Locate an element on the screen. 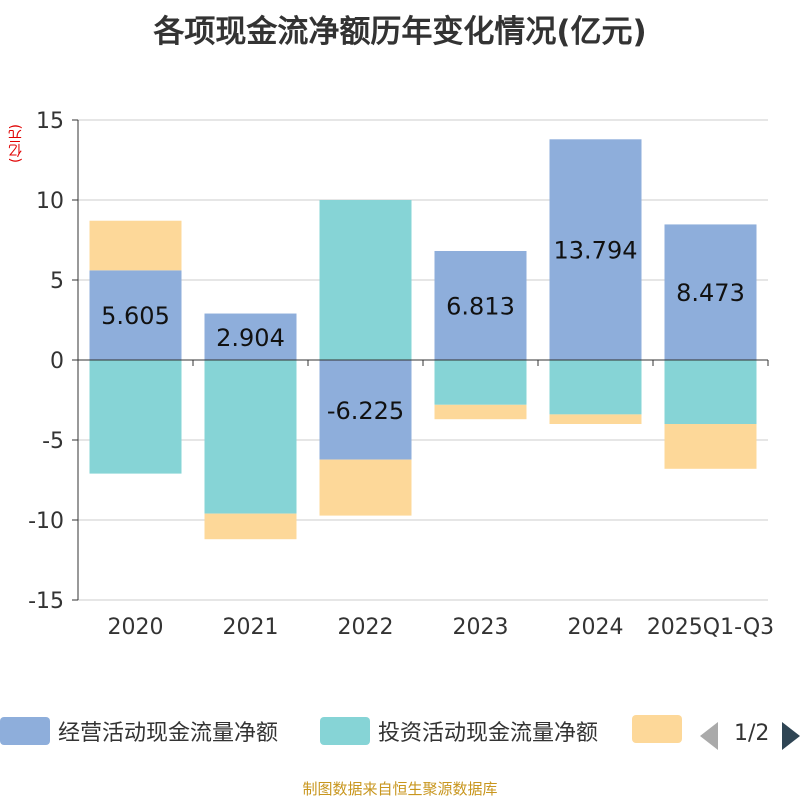 This screenshot has width=800, height=800. x-tick-label-2022: 2022 is located at coordinates (366, 627).